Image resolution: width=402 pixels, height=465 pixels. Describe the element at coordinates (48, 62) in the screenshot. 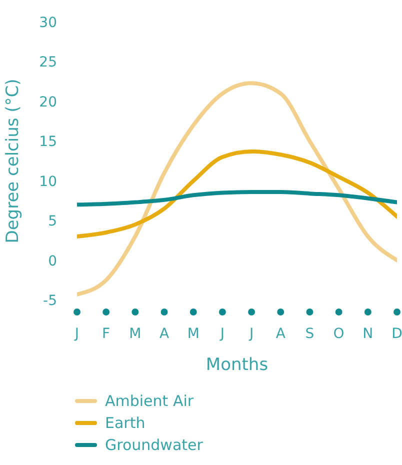

I see `y-tick-label: 25` at that location.